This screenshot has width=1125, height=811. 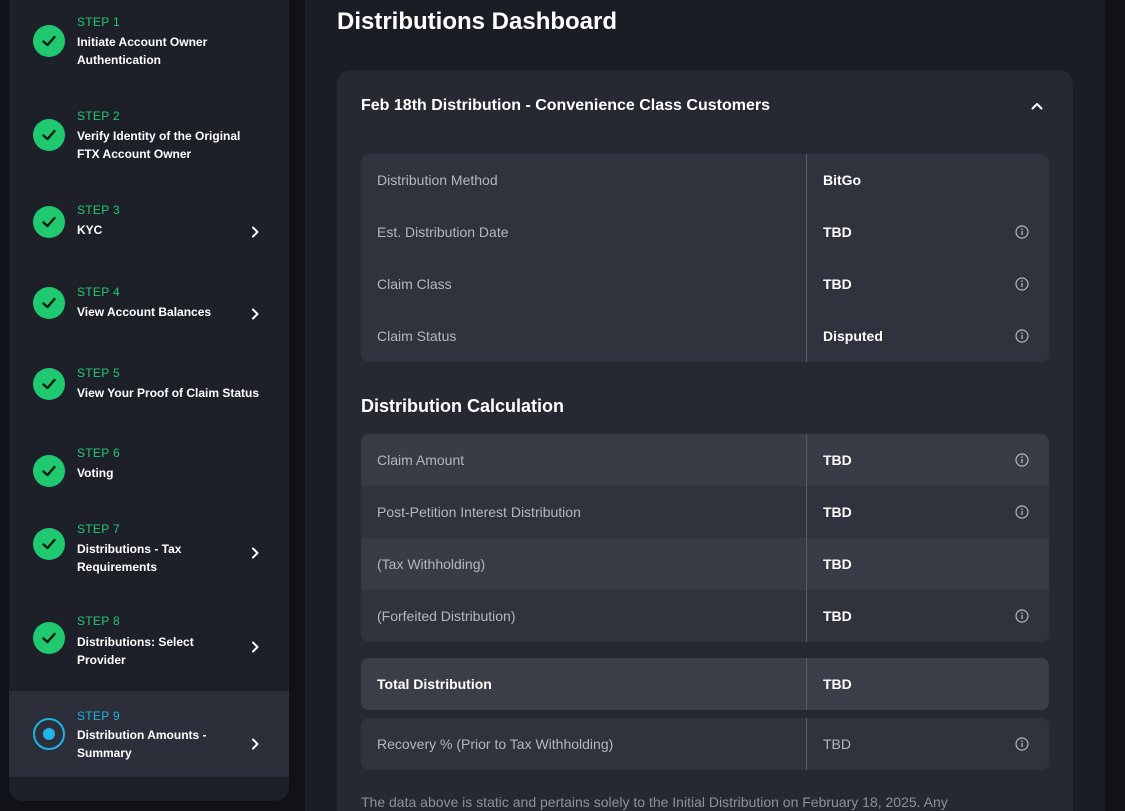 I want to click on step-number: STEP 2, so click(x=98, y=116).